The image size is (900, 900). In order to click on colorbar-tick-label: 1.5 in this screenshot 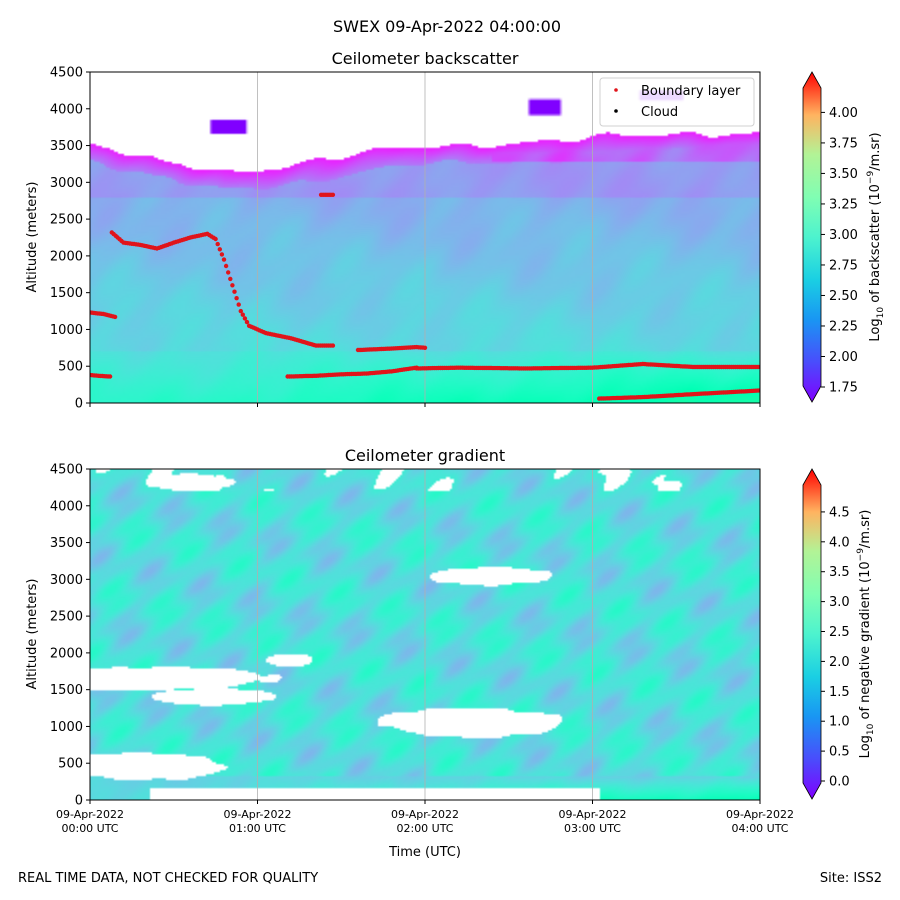, I will do `click(839, 692)`.